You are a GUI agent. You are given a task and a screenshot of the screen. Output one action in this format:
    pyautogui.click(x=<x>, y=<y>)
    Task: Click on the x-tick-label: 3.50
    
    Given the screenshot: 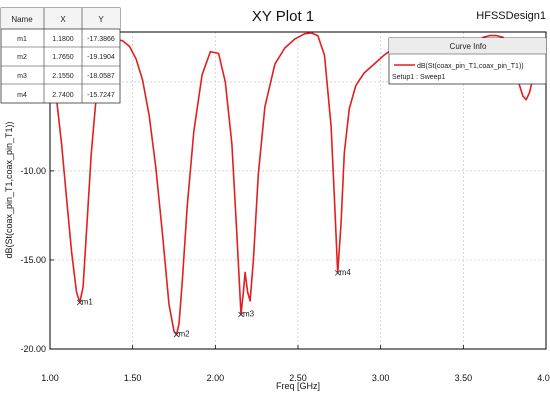 What is the action you would take?
    pyautogui.click(x=464, y=378)
    